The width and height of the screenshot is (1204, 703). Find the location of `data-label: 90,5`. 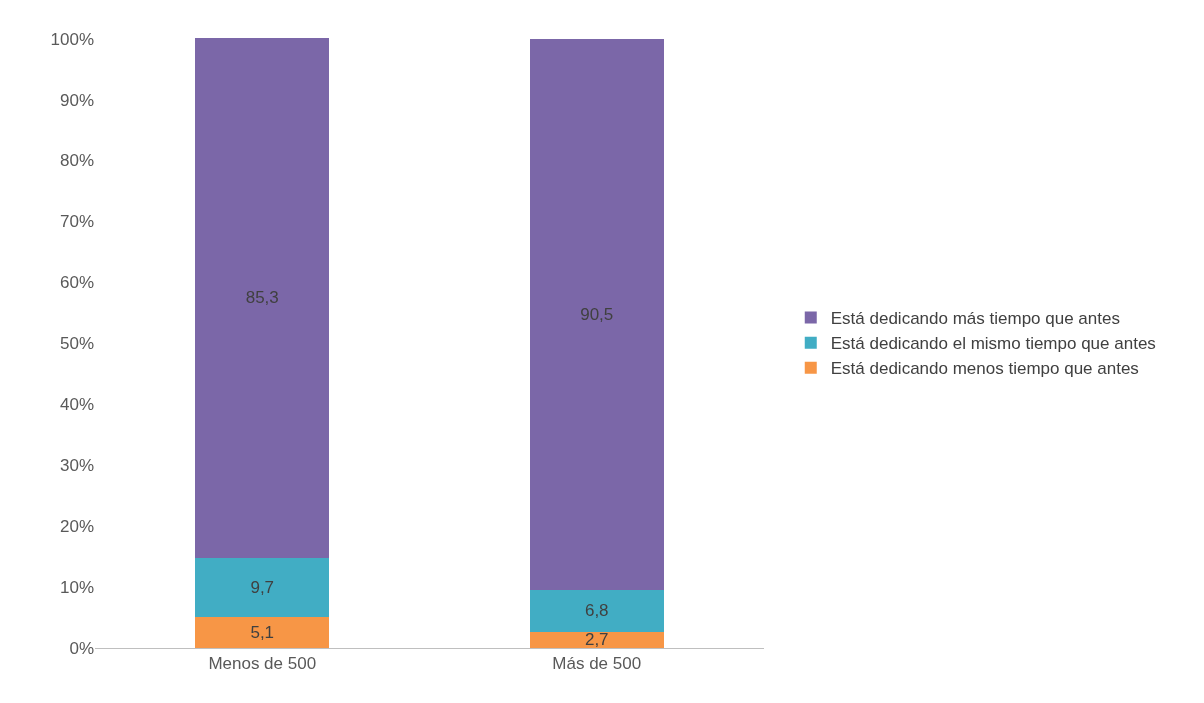

data-label: 90,5 is located at coordinates (597, 314).